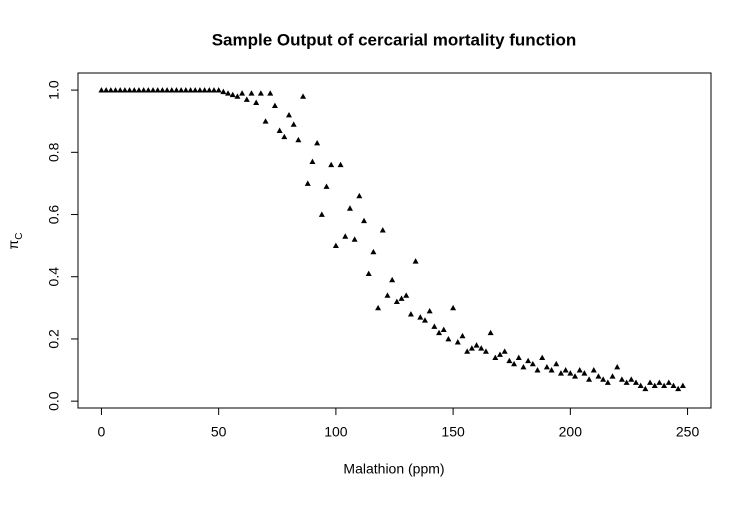 The image size is (750, 505). I want to click on x-tick-label: 50, so click(219, 432).